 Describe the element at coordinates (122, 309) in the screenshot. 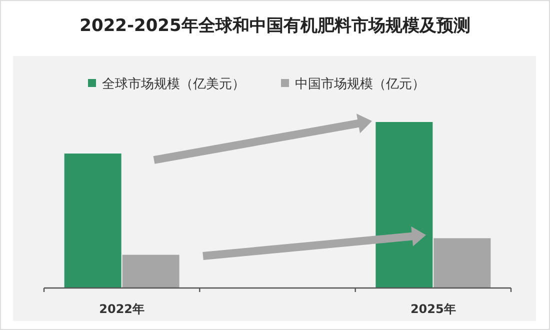

I see `x-tick-label: 2022年` at that location.